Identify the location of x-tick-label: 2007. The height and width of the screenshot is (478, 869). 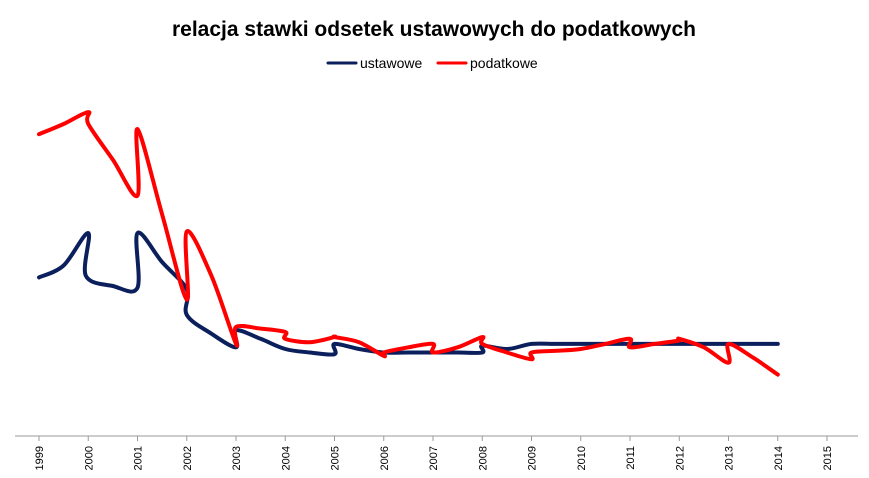
(434, 458).